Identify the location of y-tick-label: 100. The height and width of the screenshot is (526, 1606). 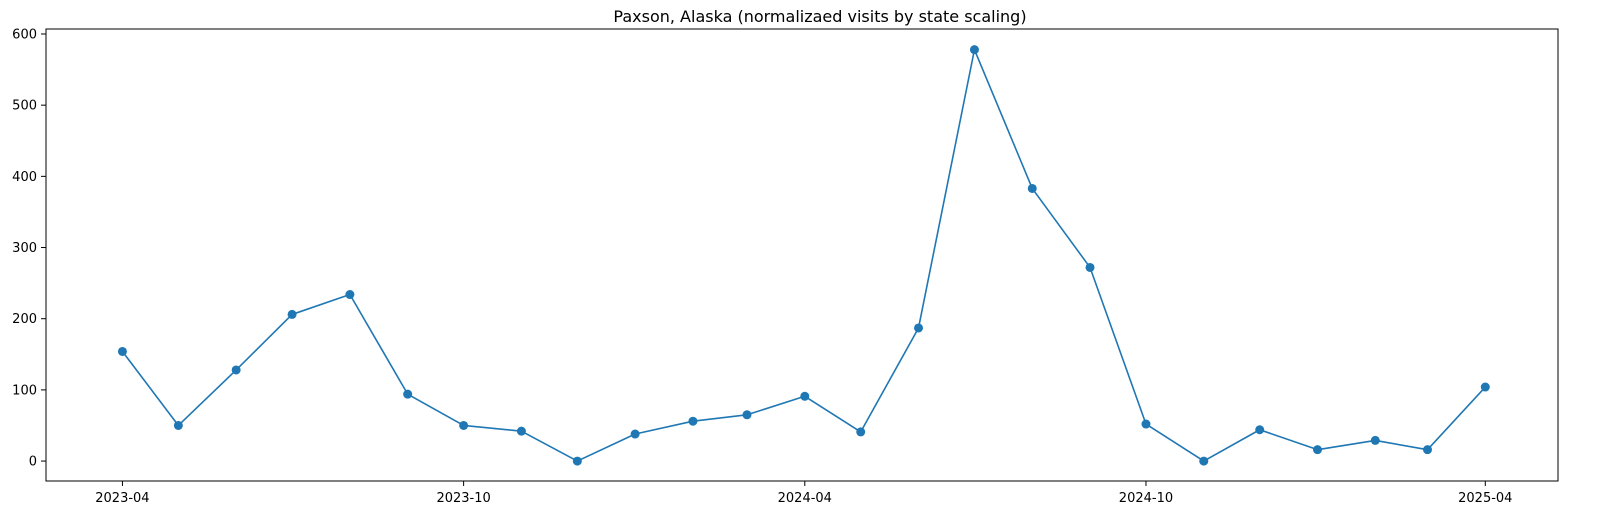
(24, 390).